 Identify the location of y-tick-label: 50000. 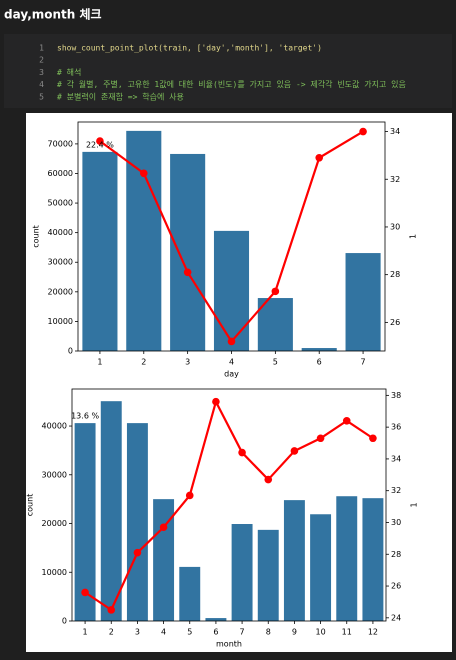
(60, 203).